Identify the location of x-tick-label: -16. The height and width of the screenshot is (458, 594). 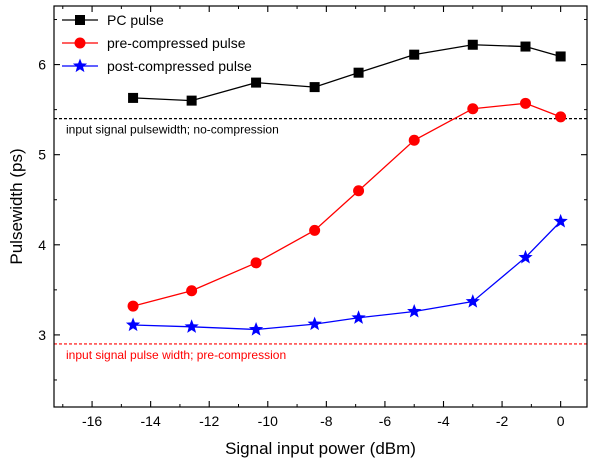
(92, 421).